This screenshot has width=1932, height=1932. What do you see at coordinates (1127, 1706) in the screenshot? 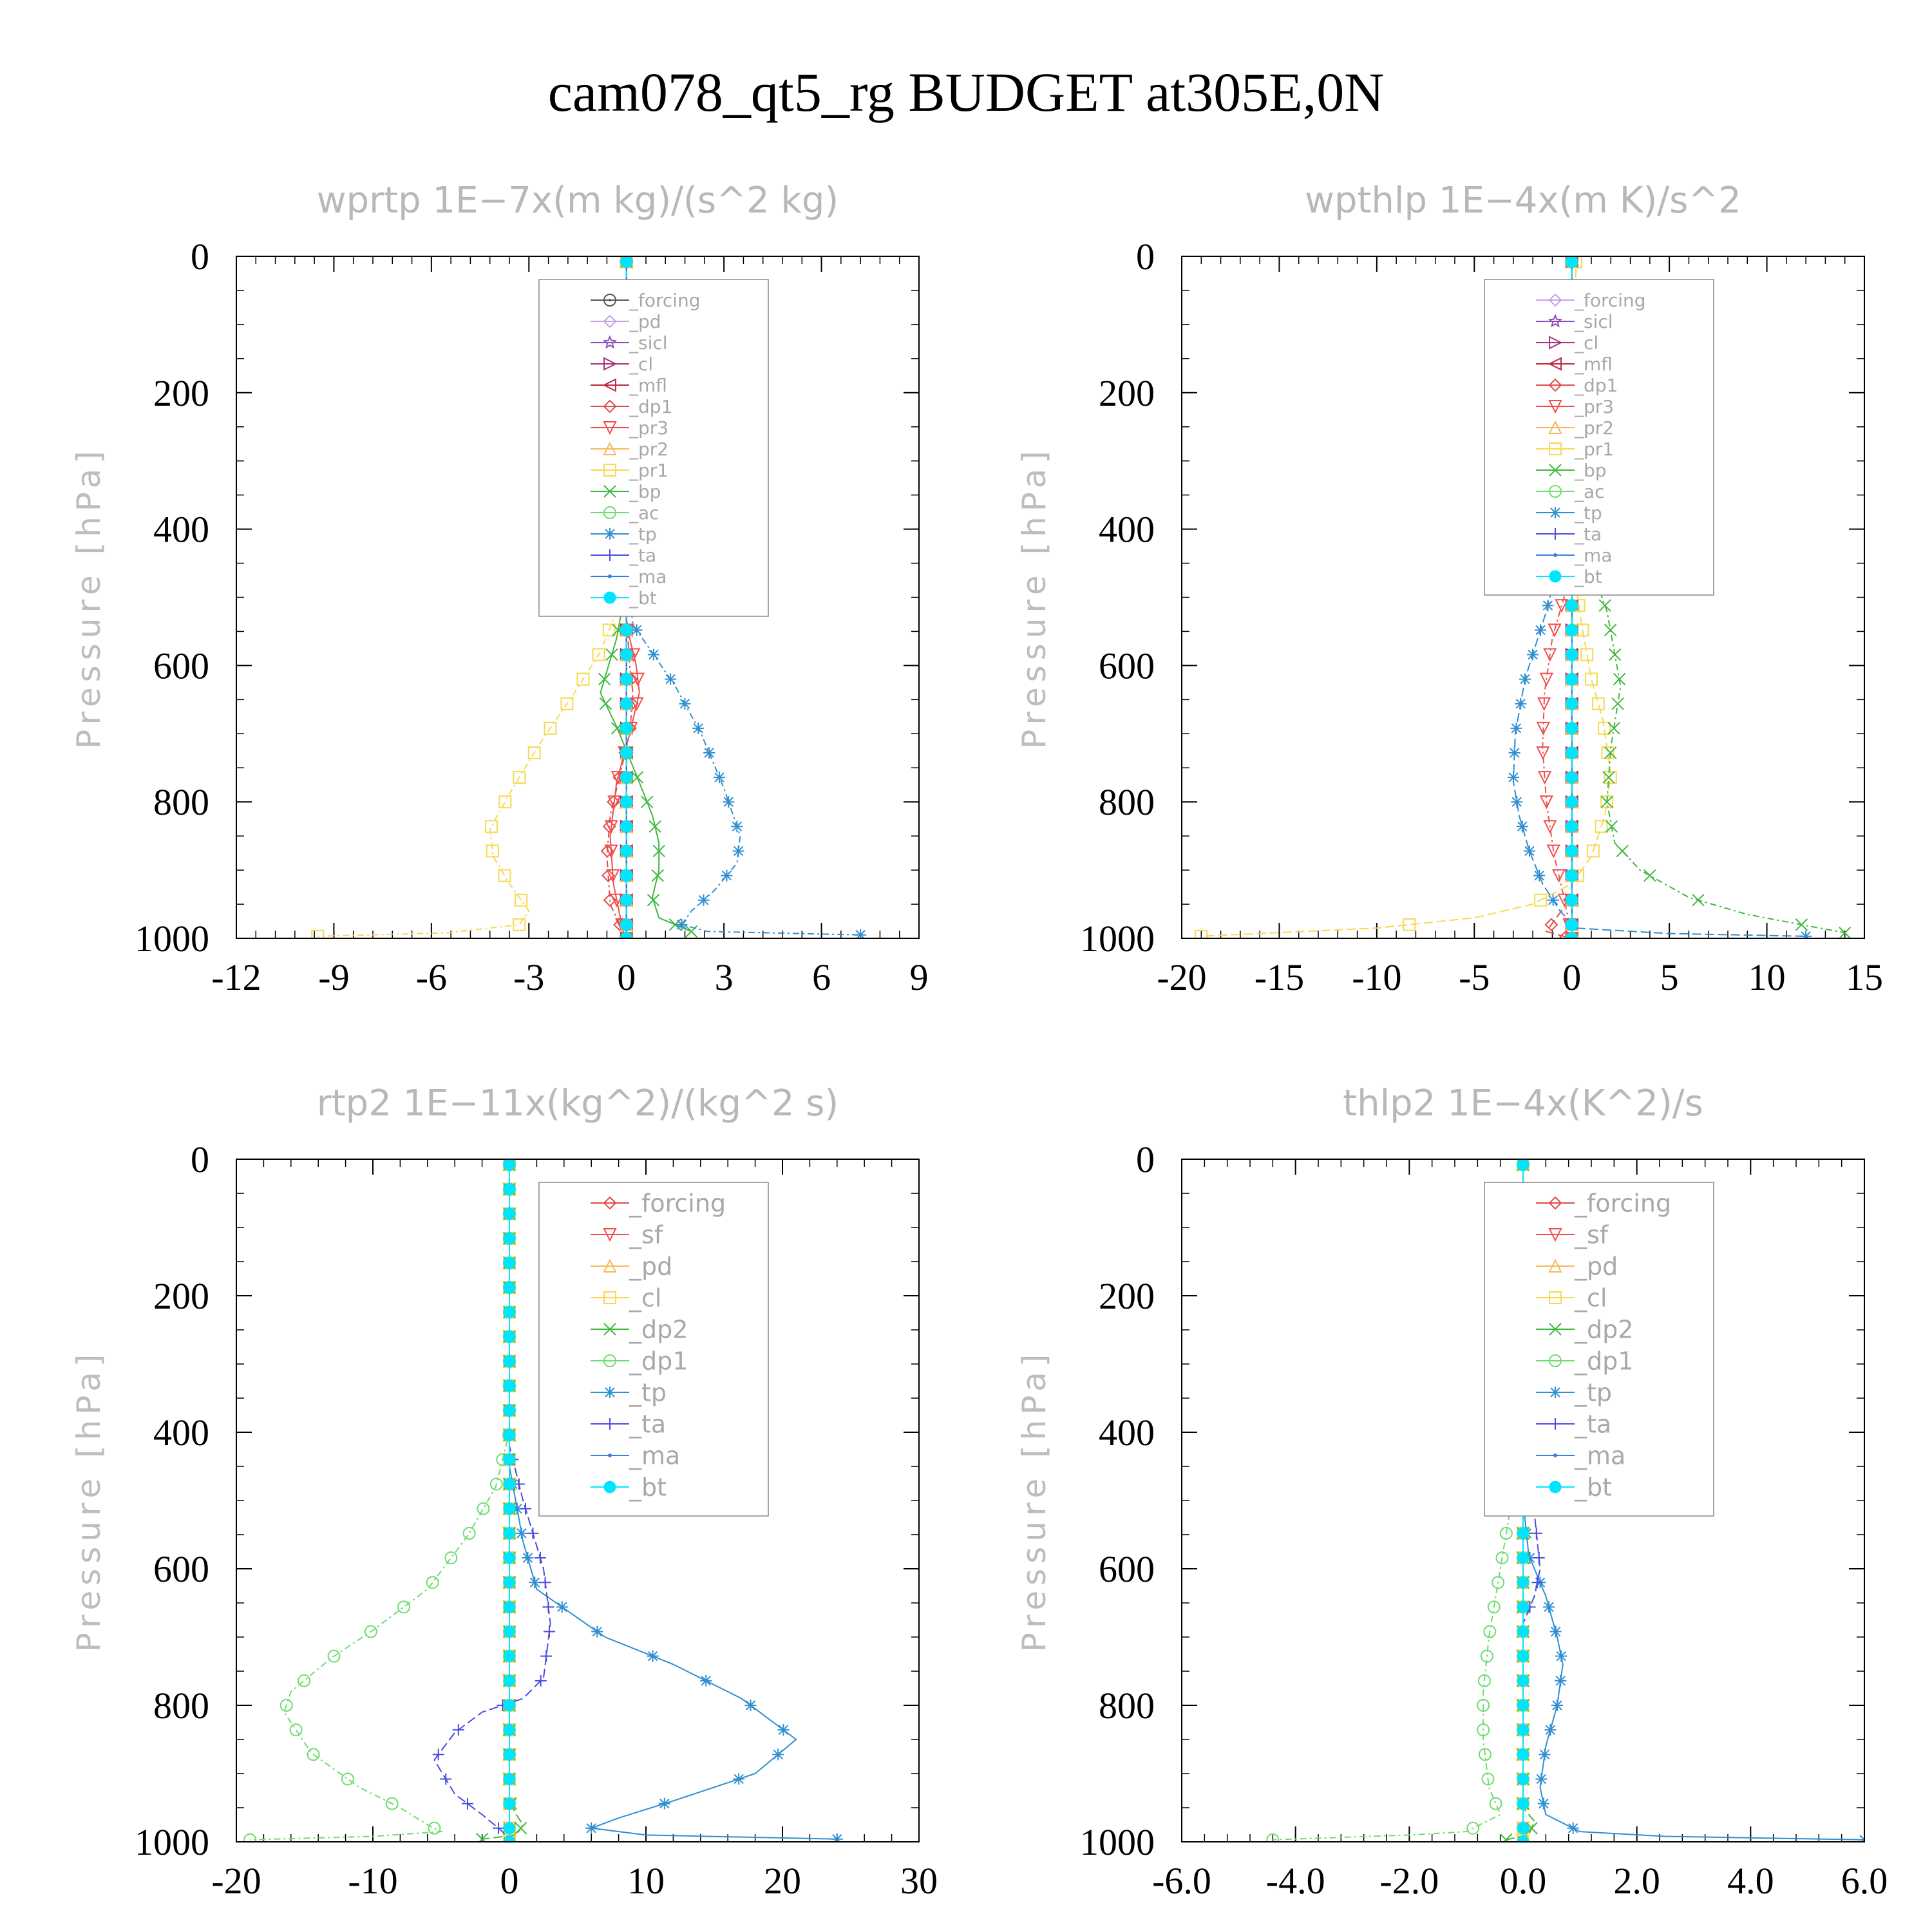
I see `y-tick-label: 800` at bounding box center [1127, 1706].